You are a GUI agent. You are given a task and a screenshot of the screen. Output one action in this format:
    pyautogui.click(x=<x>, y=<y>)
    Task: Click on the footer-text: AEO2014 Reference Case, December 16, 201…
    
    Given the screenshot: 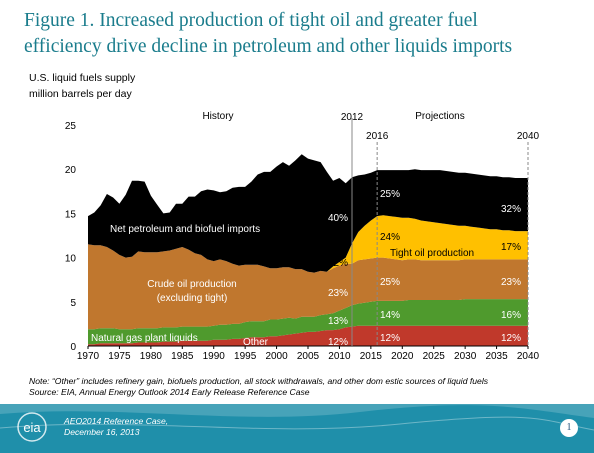 What is the action you would take?
    pyautogui.click(x=116, y=427)
    